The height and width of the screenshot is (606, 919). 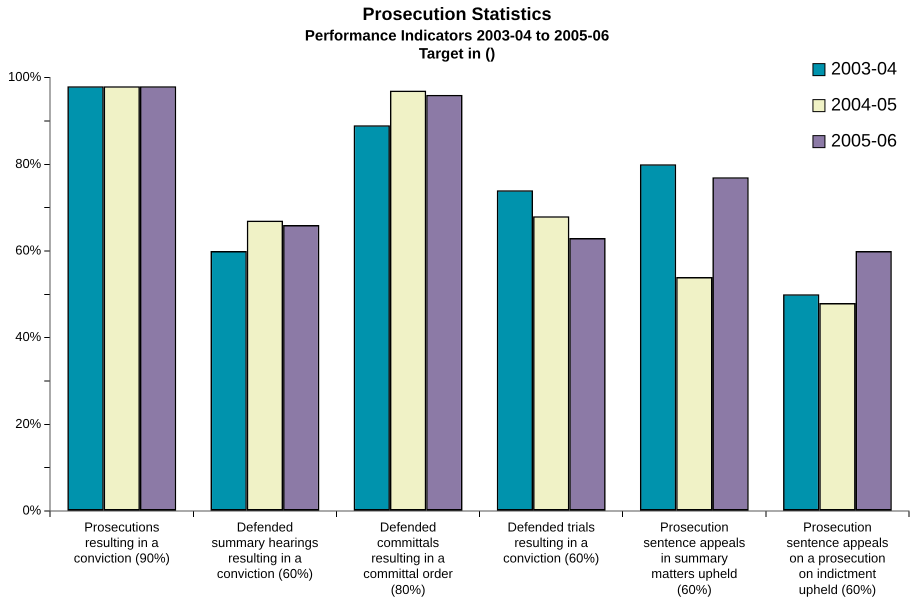 What do you see at coordinates (28, 163) in the screenshot?
I see `y-tick-label: 80%` at bounding box center [28, 163].